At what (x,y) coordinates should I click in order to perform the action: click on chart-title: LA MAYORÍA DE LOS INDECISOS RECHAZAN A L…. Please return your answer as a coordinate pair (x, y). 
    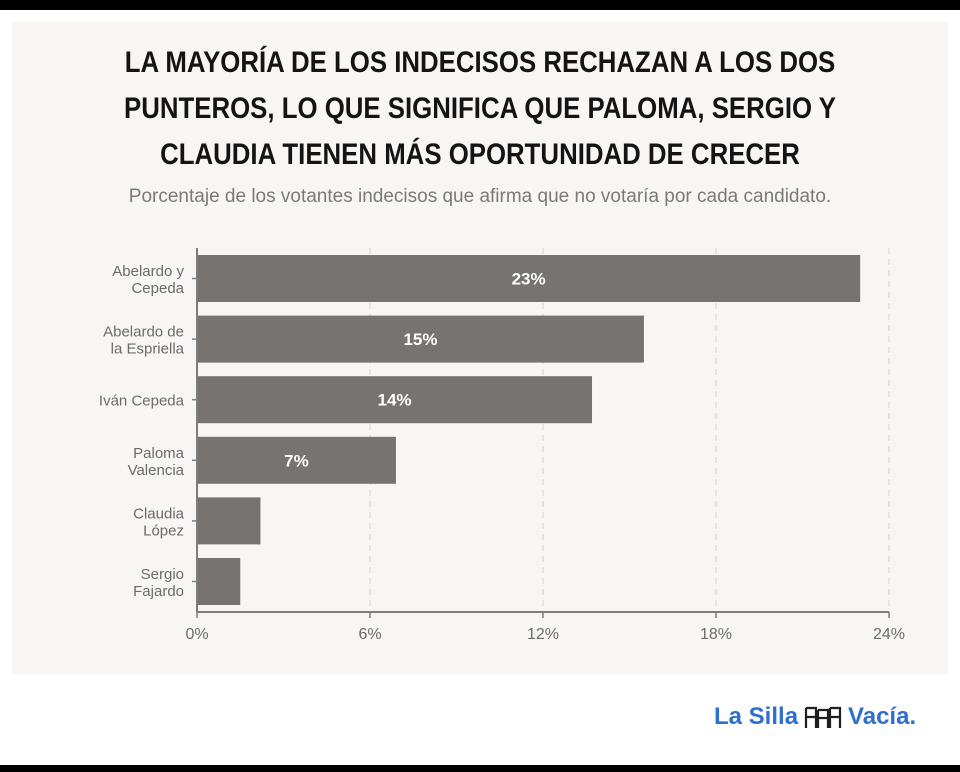
    Looking at the image, I should click on (480, 108).